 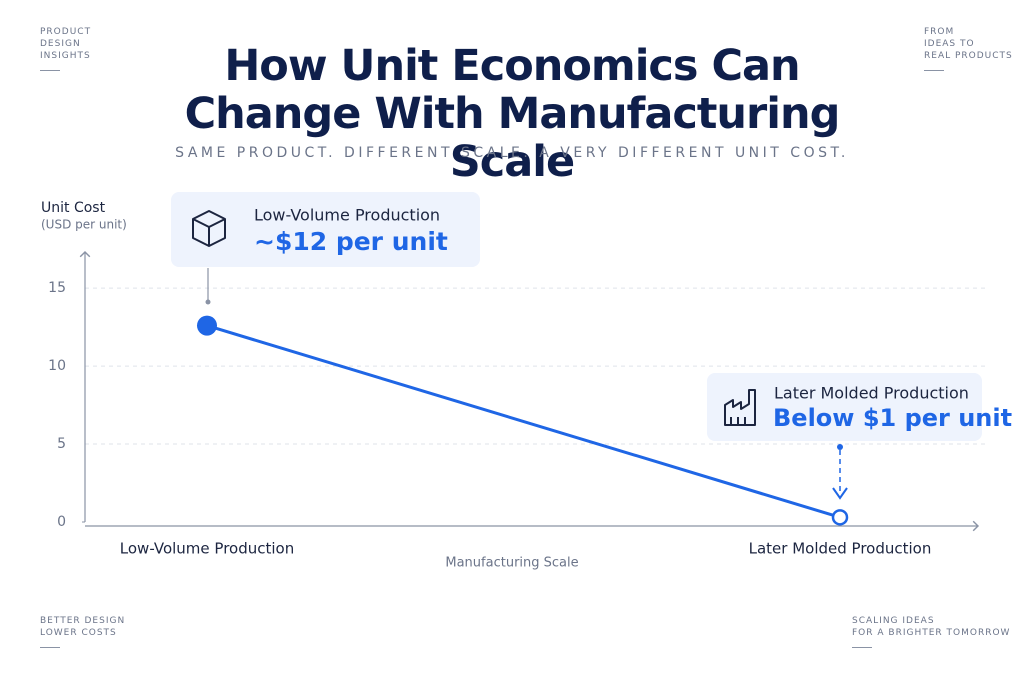 I want to click on x-tick-label: Later Molded Production, so click(x=840, y=549).